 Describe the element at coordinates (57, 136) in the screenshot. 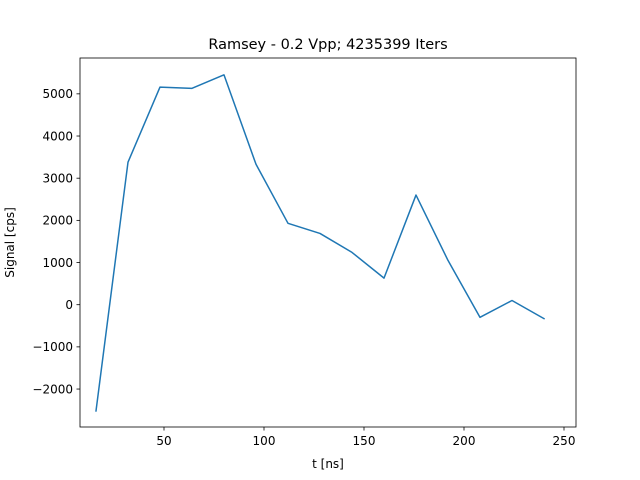

I see `y-tick-label: 4000` at that location.